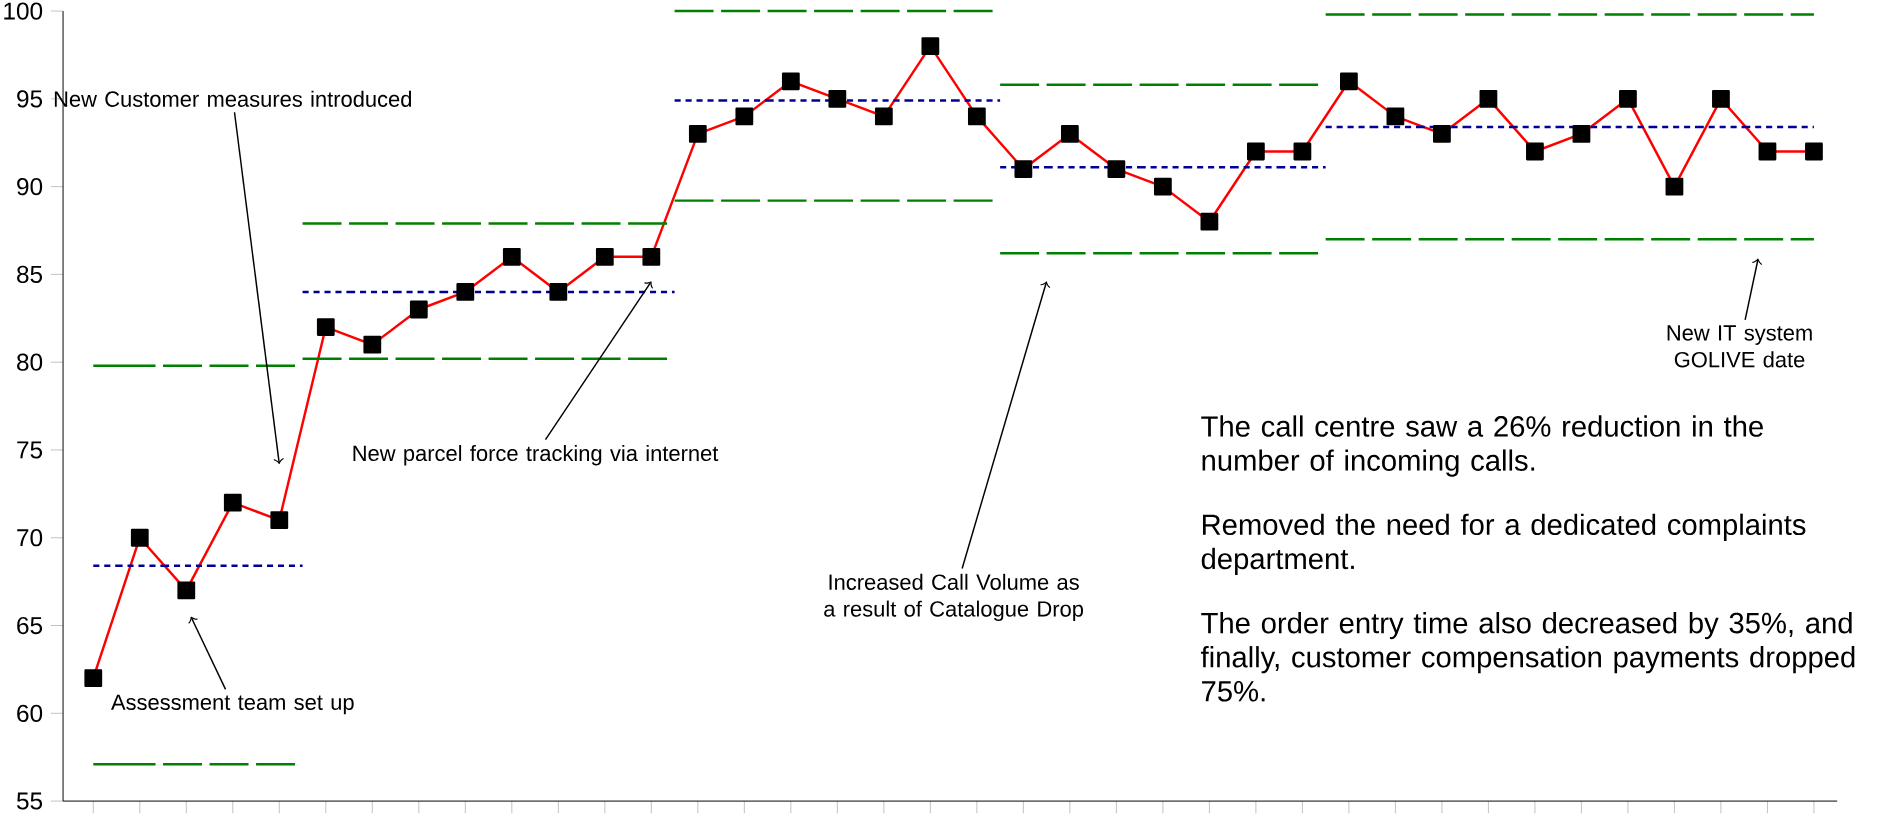 This screenshot has width=1883, height=830. Describe the element at coordinates (233, 98) in the screenshot. I see `annotation: New Customer measures introduced` at that location.